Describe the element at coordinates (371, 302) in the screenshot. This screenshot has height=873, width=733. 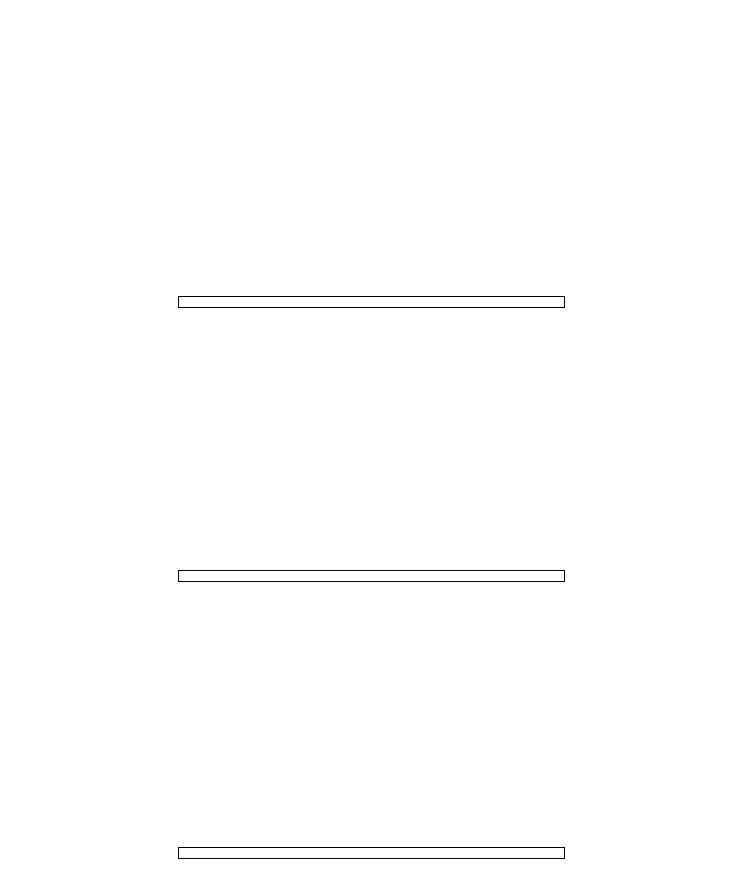
I see `colorbar-model` at that location.